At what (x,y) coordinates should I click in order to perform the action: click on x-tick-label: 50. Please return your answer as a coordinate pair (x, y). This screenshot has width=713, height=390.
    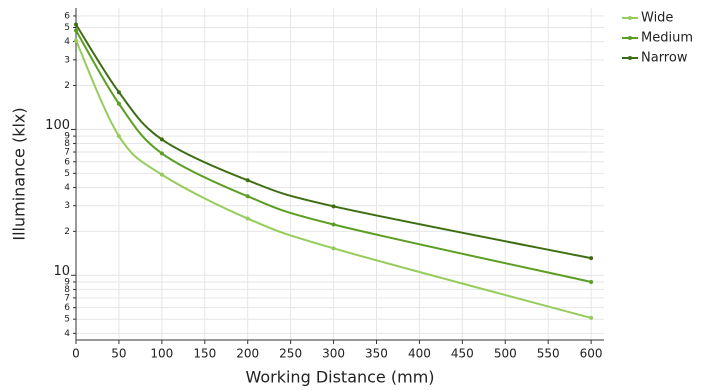
    Looking at the image, I should click on (118, 354).